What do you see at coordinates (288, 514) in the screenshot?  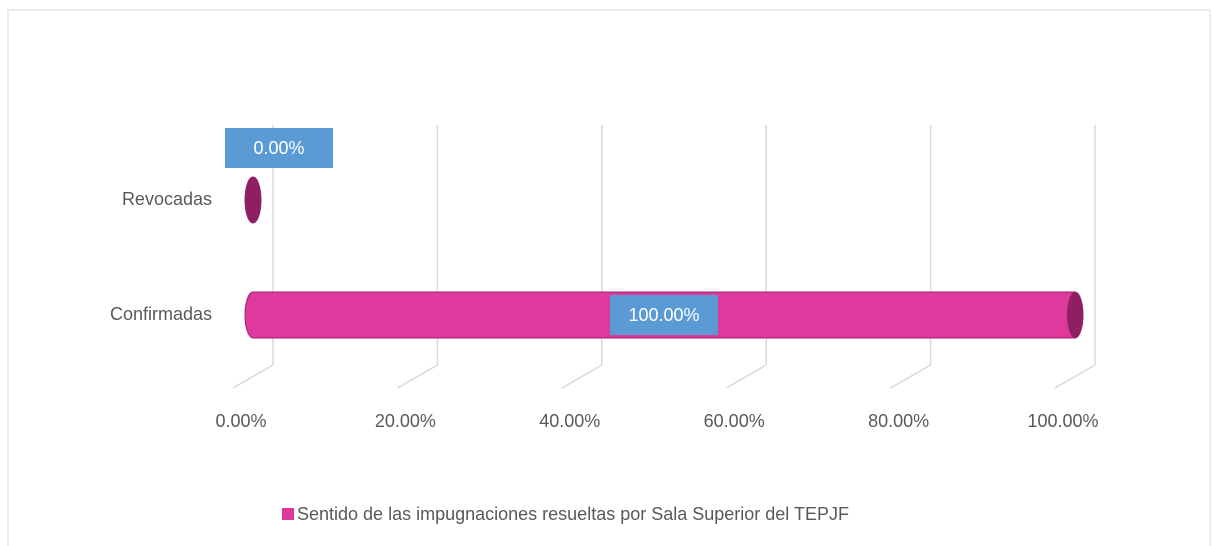 I see `legend-swatch` at bounding box center [288, 514].